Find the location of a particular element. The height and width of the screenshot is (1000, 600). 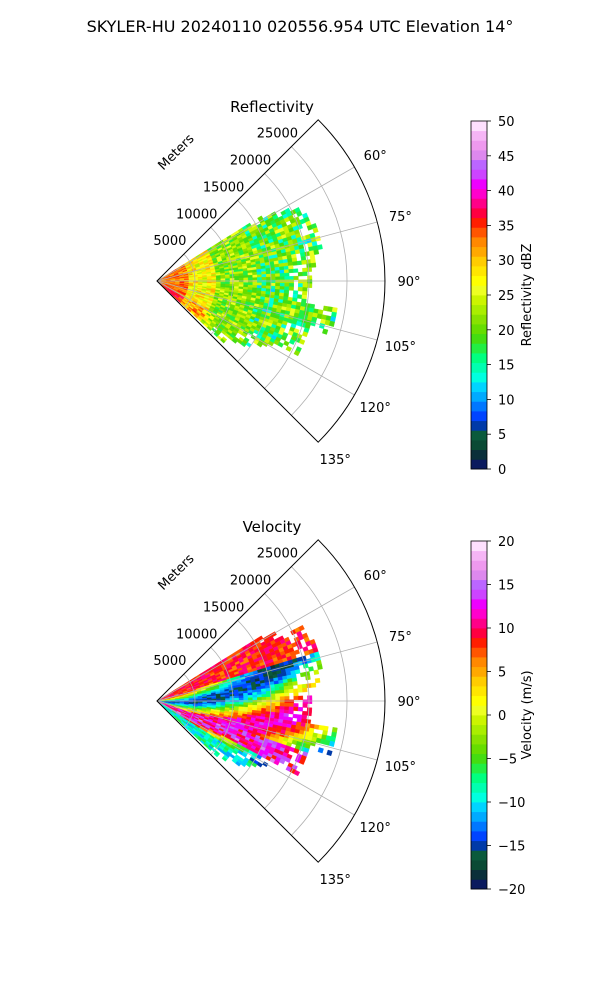

radial-tick-label: 25000 is located at coordinates (277, 134).